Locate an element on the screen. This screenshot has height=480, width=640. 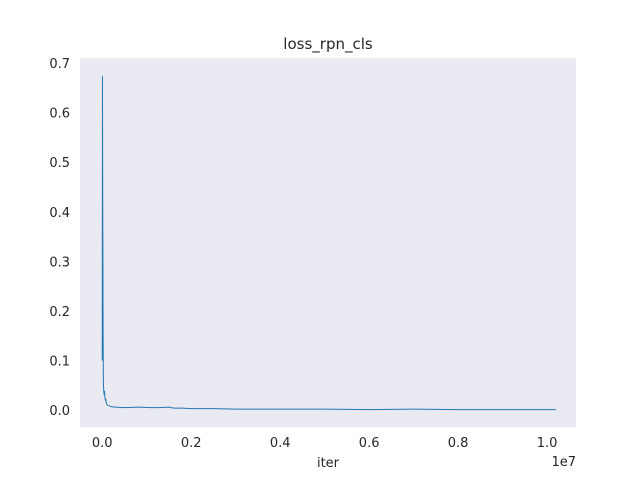
x-axis-label: iter is located at coordinates (328, 463).